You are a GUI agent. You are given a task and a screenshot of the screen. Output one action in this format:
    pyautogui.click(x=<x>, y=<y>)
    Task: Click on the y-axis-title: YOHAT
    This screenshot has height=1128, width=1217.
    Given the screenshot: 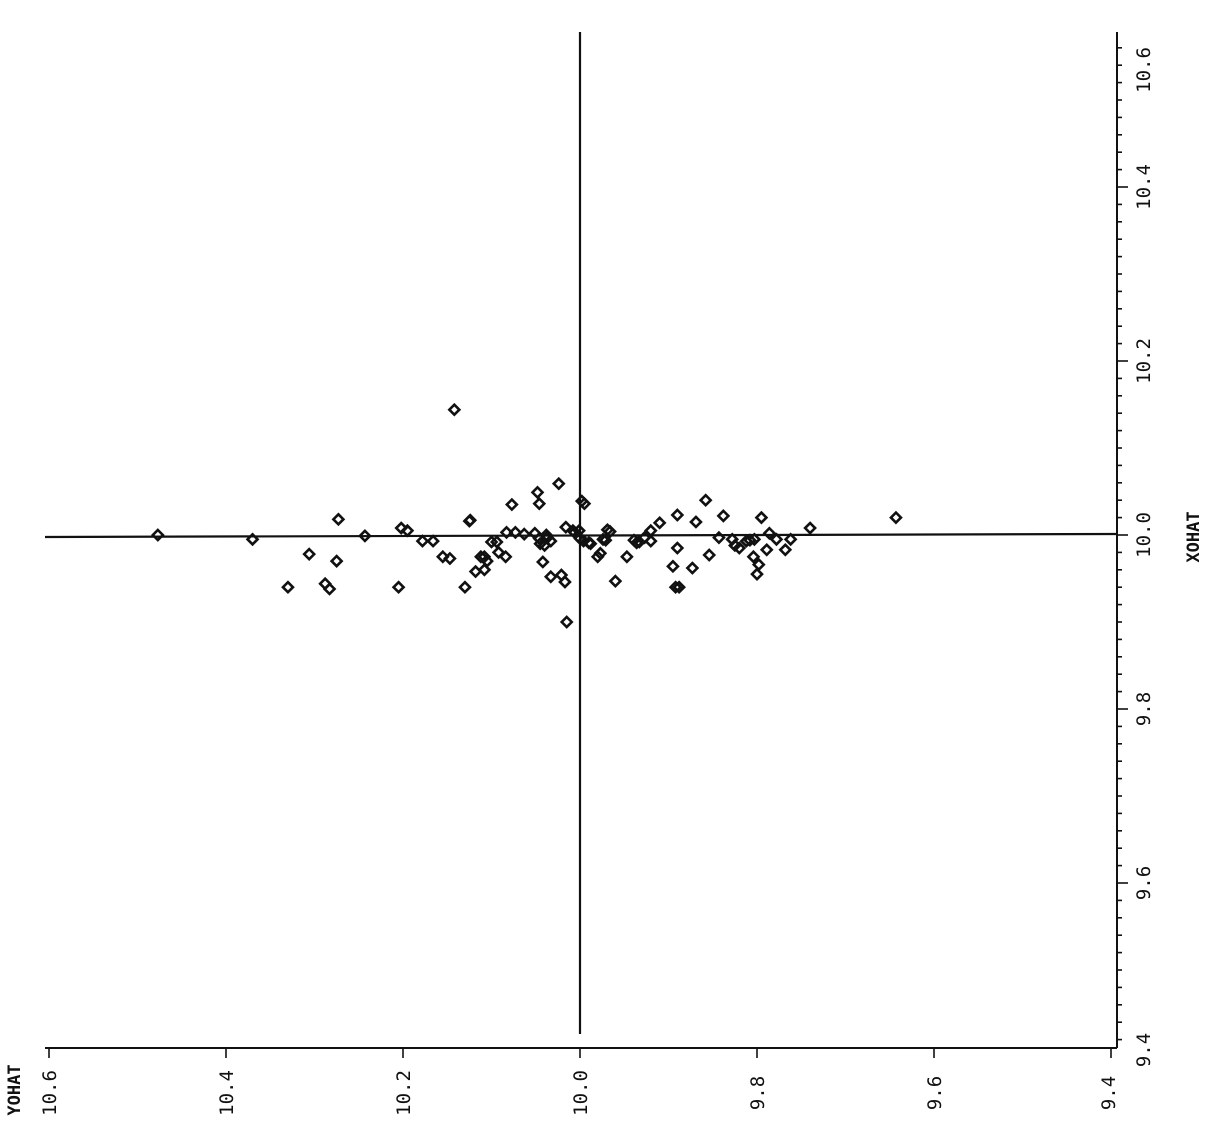 What is the action you would take?
    pyautogui.click(x=15, y=1089)
    